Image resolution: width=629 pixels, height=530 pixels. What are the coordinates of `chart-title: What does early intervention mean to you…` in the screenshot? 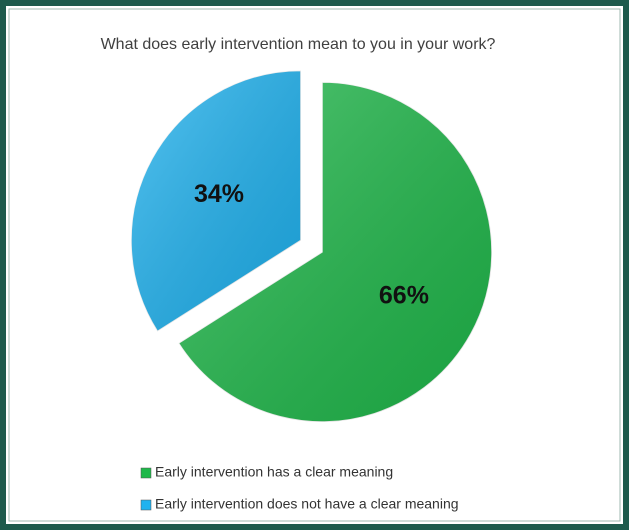 It's located at (298, 44).